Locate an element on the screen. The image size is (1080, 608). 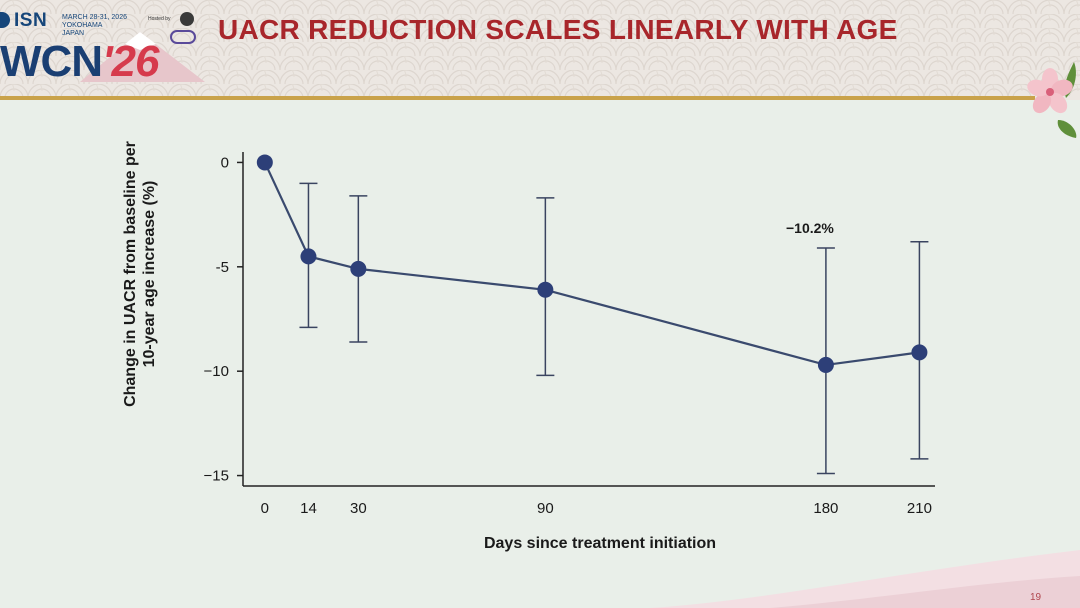
x-tick-label: 14 is located at coordinates (308, 508).